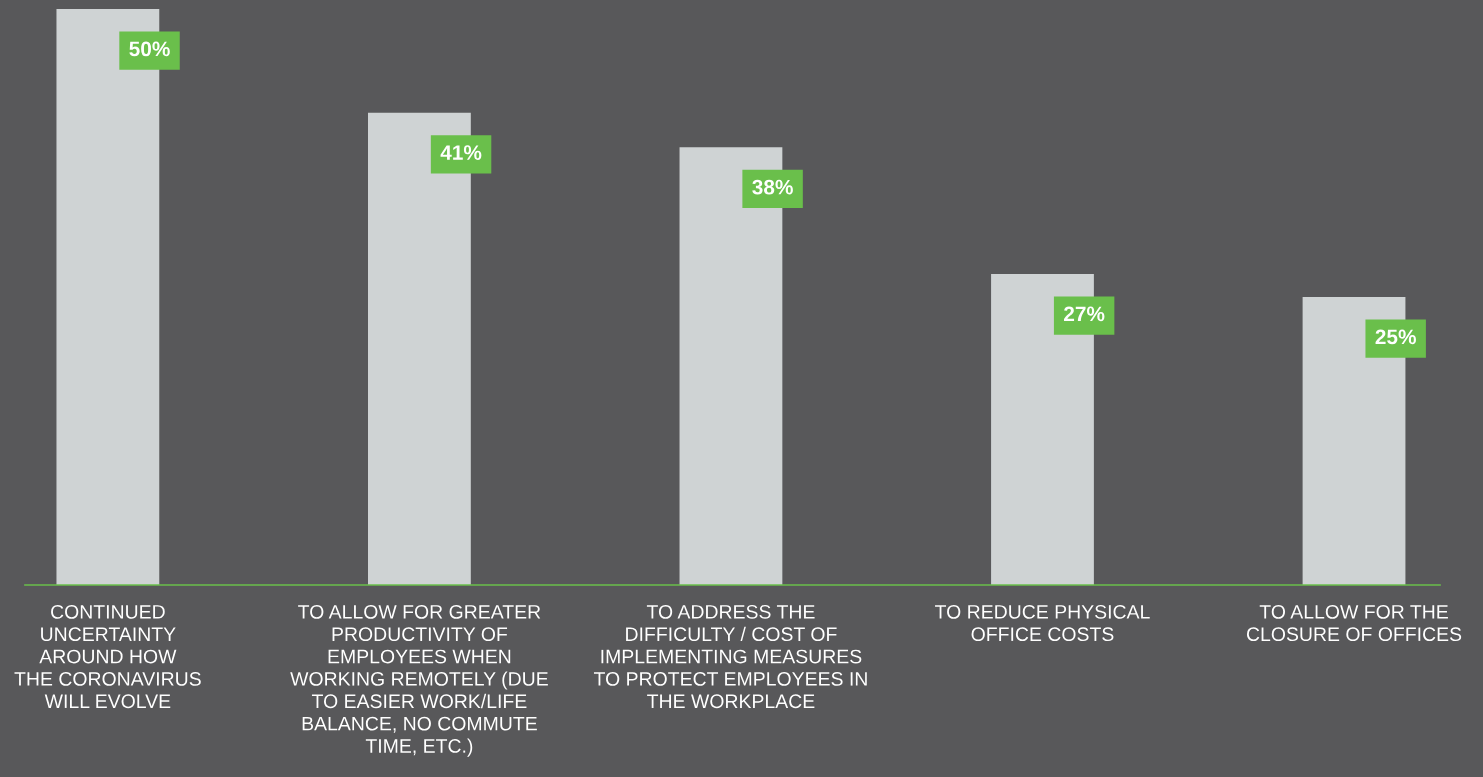 The height and width of the screenshot is (777, 1483). I want to click on x-tick-label: TO ALLOW FOR THE CLOSURE OF OFFICES, so click(1354, 623).